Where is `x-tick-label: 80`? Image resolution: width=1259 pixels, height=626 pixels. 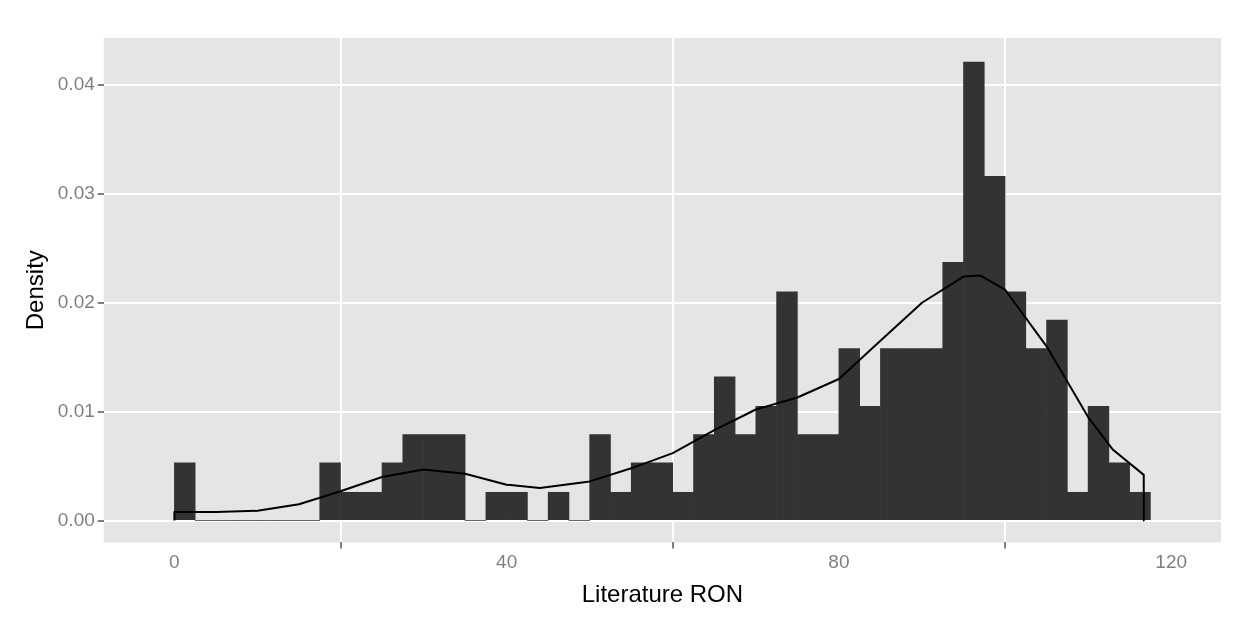 x-tick-label: 80 is located at coordinates (839, 562).